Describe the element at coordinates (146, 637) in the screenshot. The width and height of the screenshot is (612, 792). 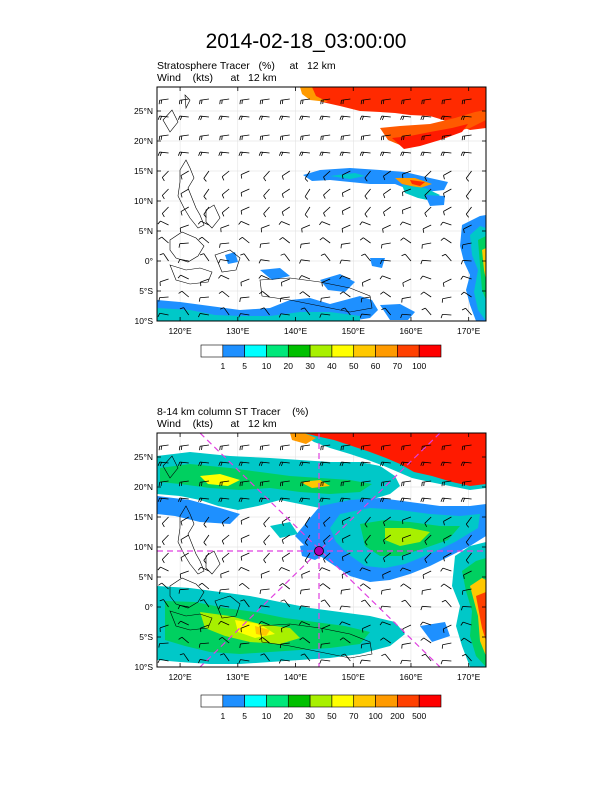
I see `lat-tick-label: 5°S` at that location.